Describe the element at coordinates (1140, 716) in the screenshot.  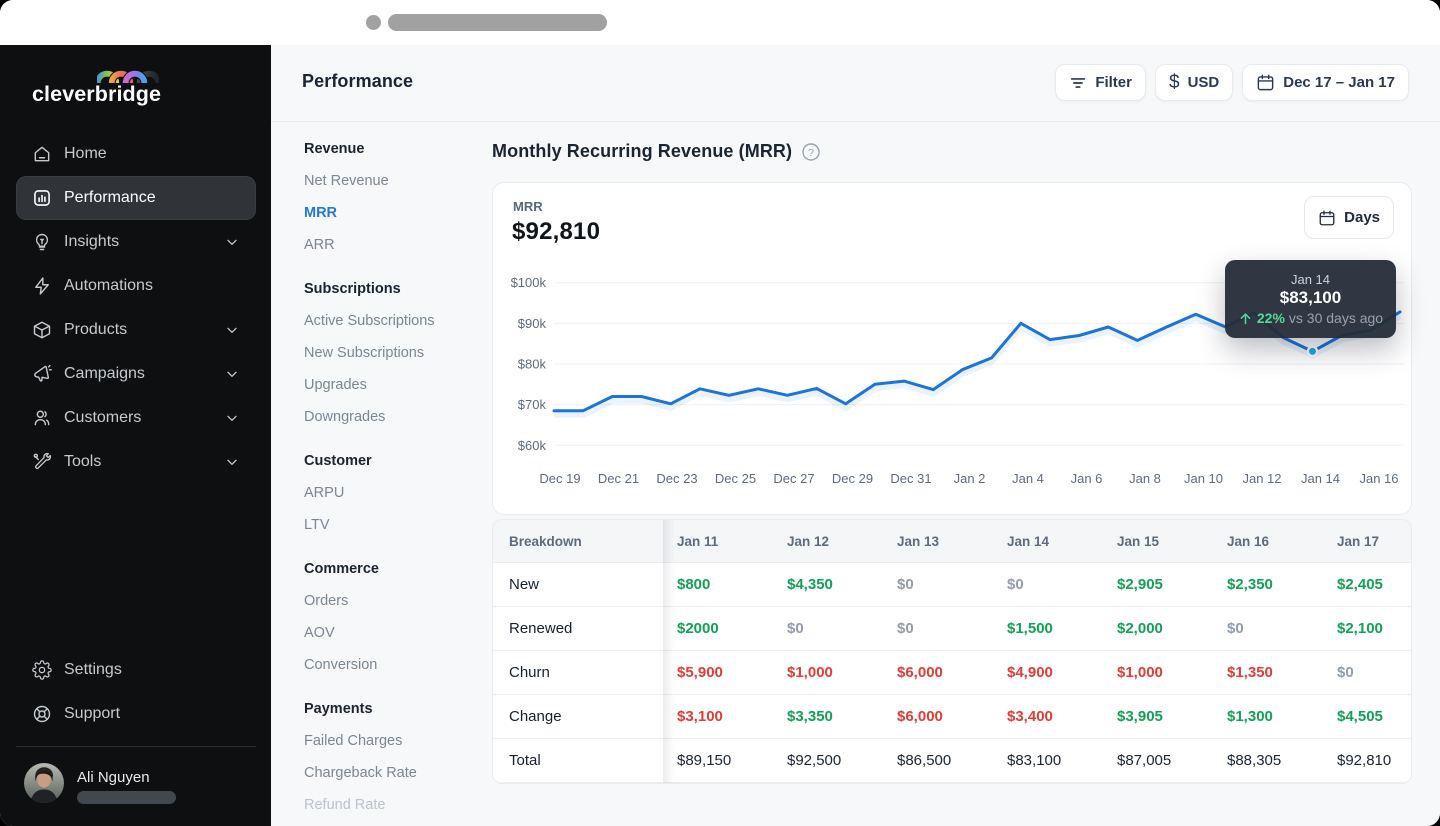
I see `table-cell: $3,905` at that location.